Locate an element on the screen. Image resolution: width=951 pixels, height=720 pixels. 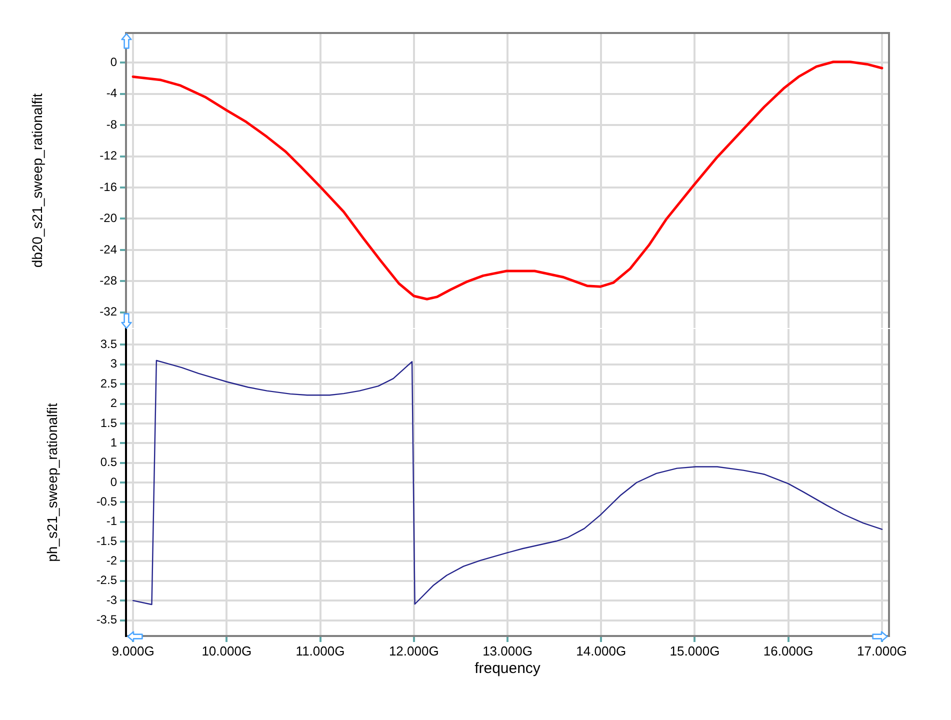
x-tick-label: 9.000G is located at coordinates (133, 650).